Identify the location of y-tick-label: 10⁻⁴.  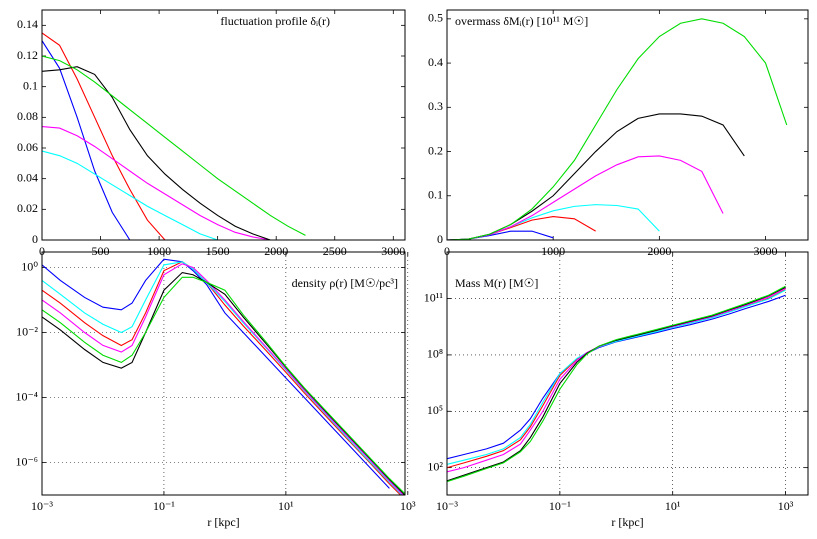
(26, 396).